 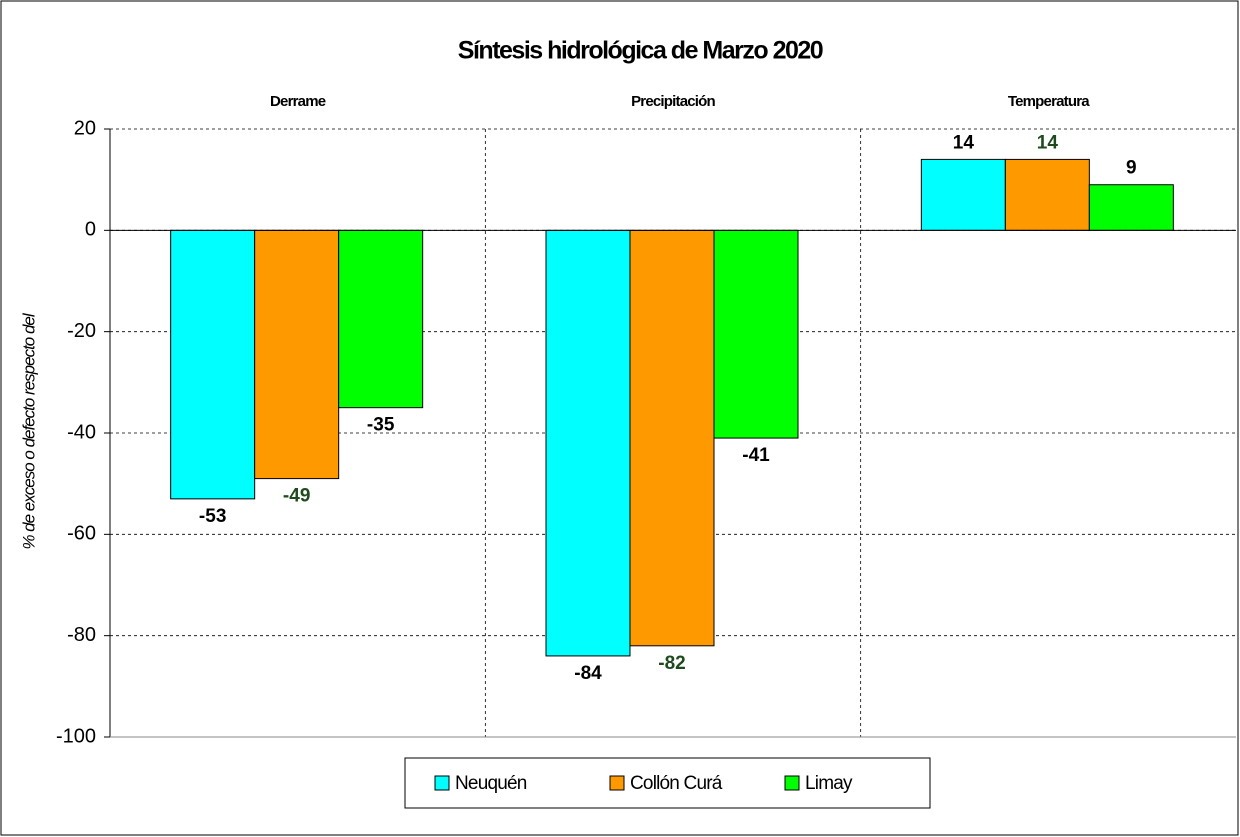 I want to click on data-label: -53, so click(x=212, y=516).